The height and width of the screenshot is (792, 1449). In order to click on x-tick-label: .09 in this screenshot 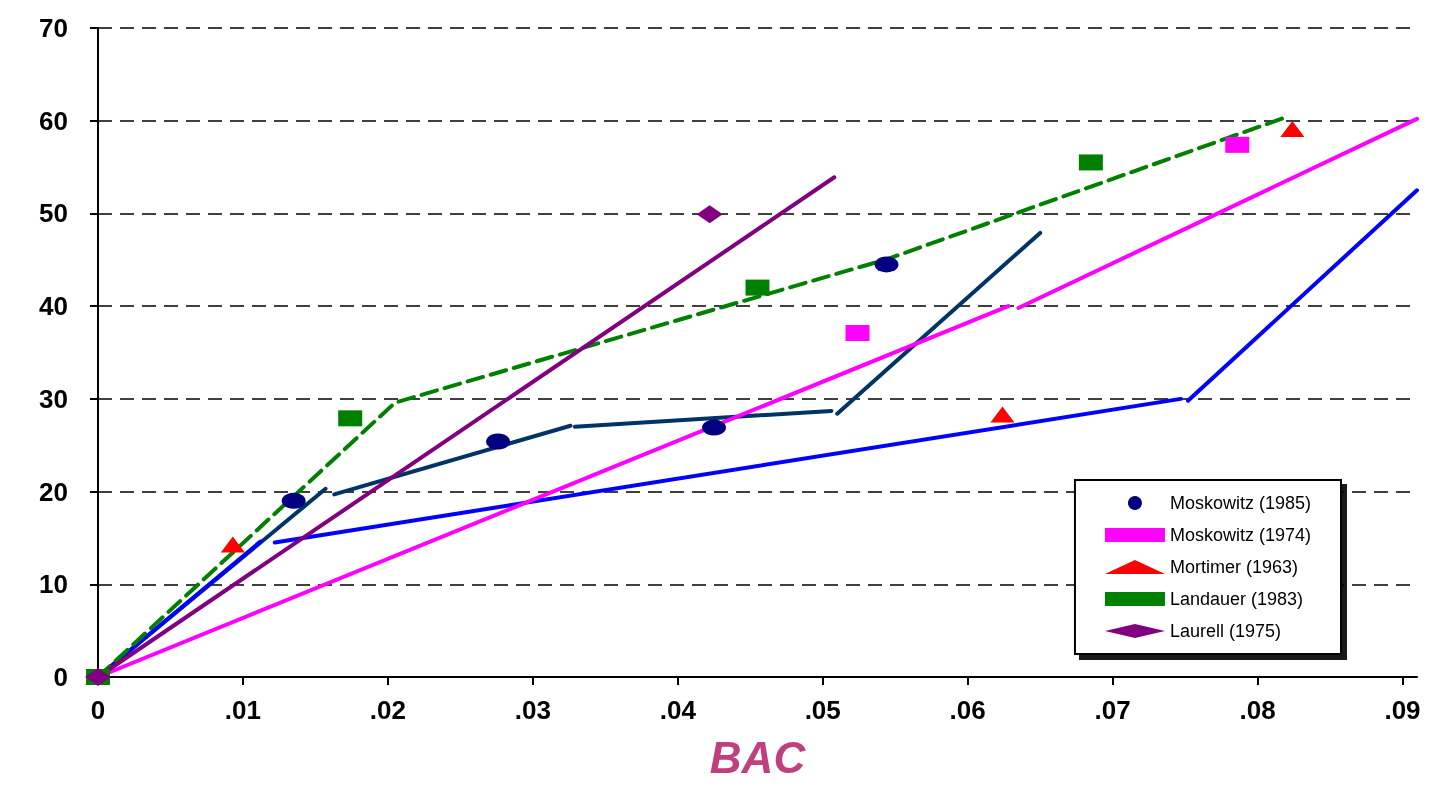, I will do `click(1402, 710)`.